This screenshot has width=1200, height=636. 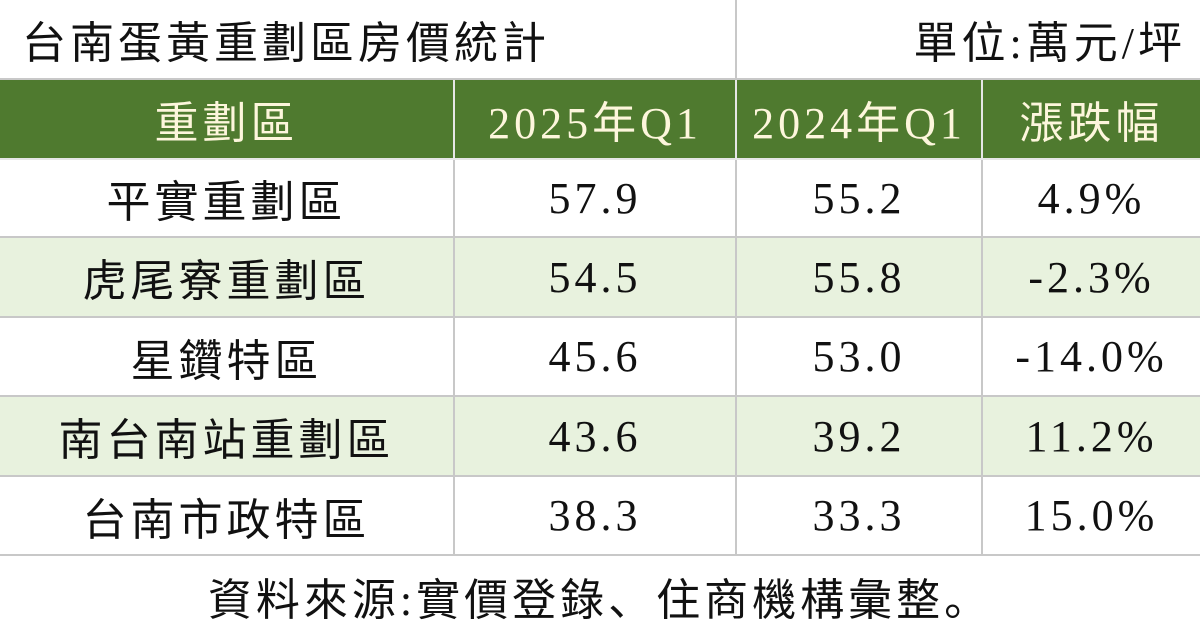 I want to click on table-cell: 11.2%, so click(x=1091, y=437).